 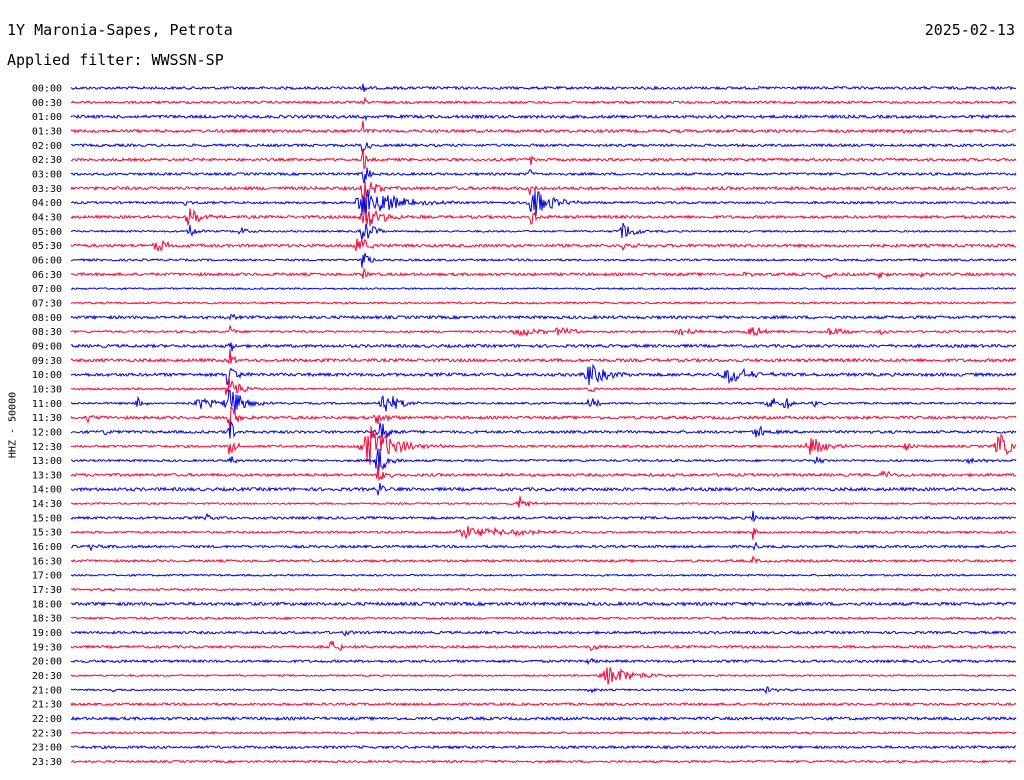 I want to click on time-tick-label: 23:00, so click(x=47, y=748).